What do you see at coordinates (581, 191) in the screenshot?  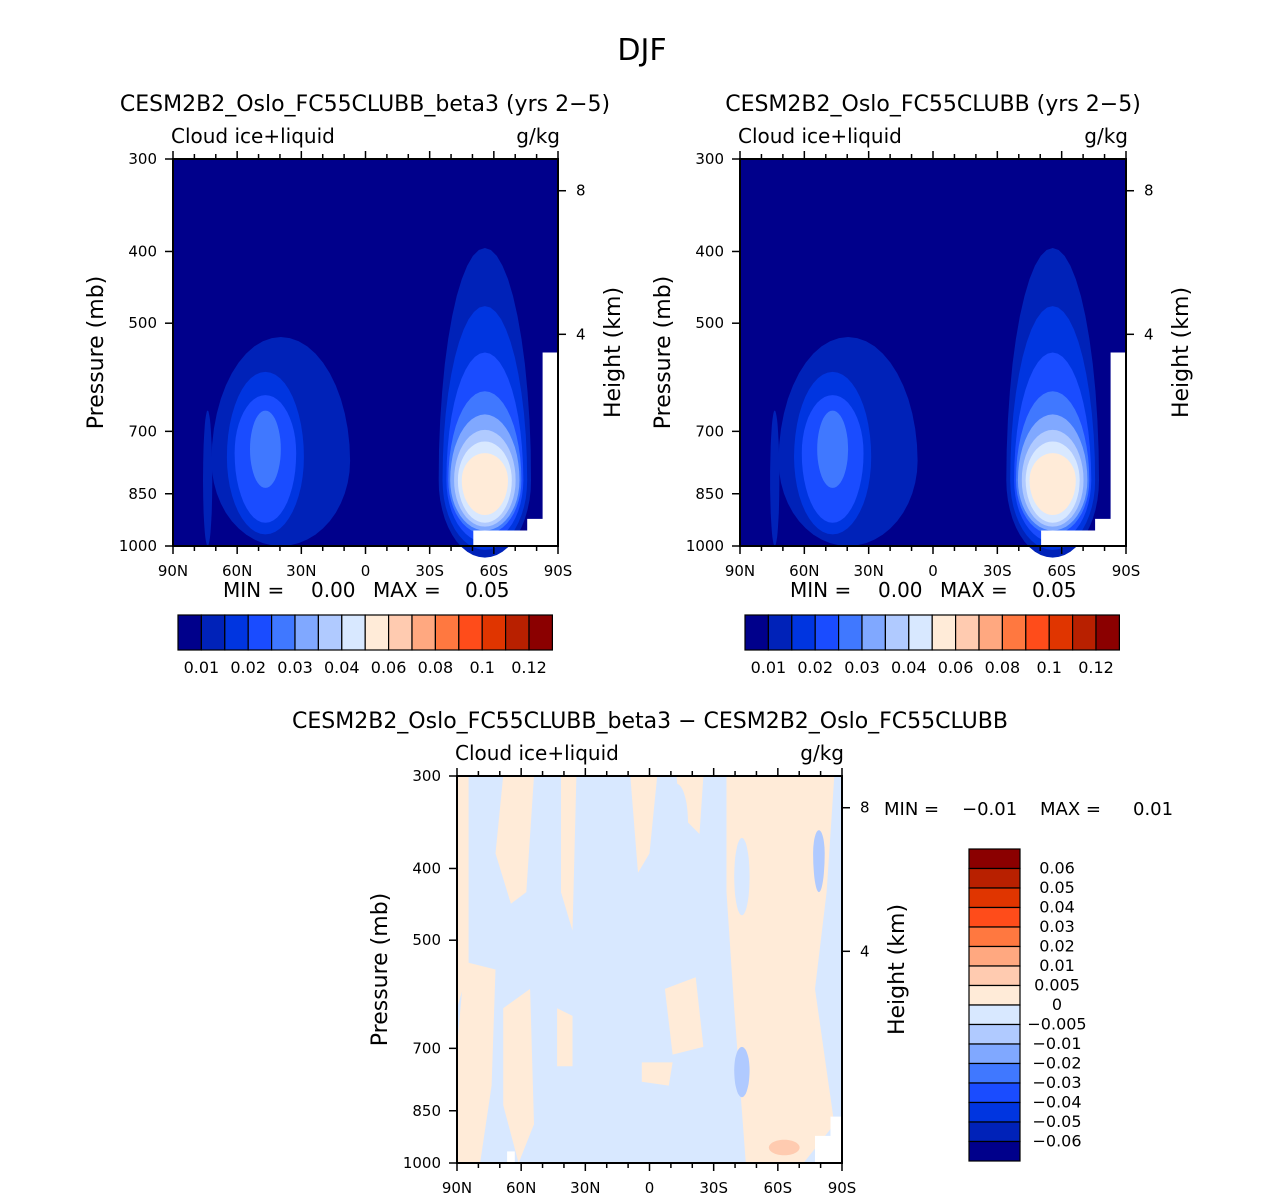 I see `y2-tick-label: 8` at bounding box center [581, 191].